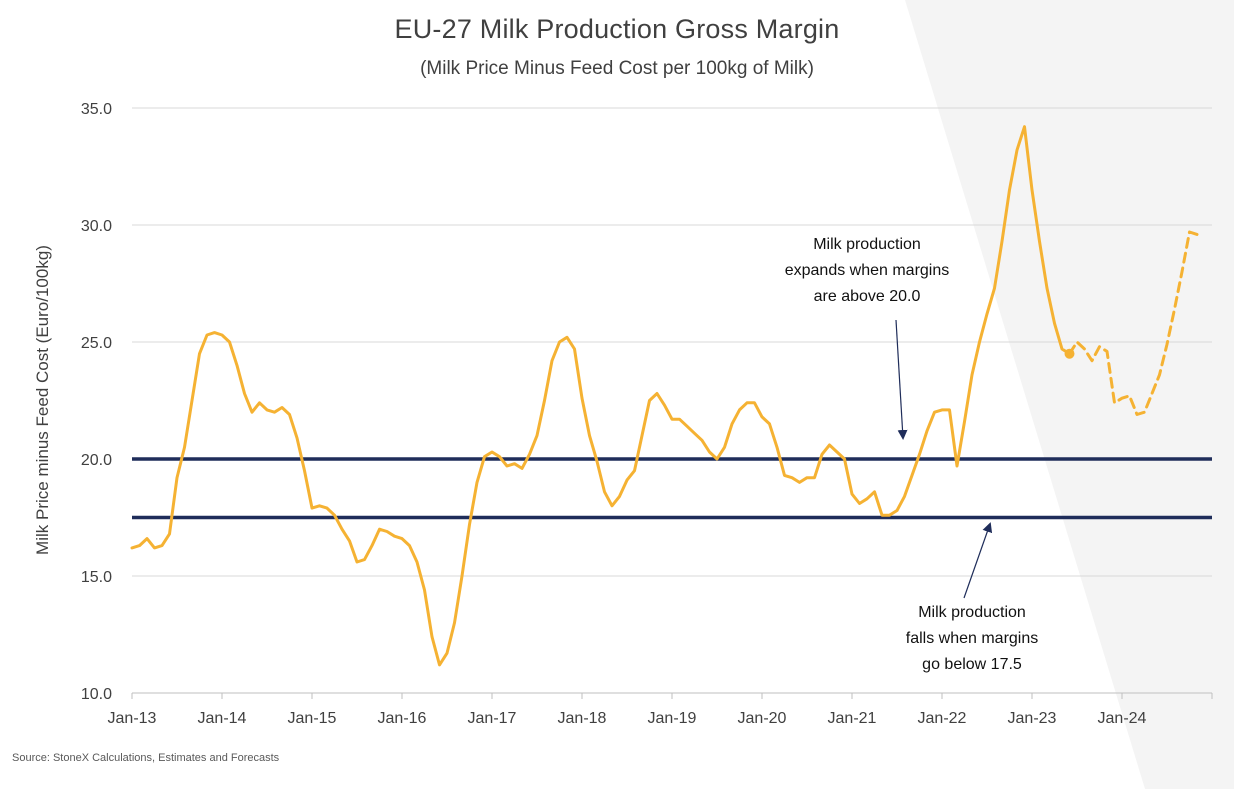  What do you see at coordinates (972, 664) in the screenshot?
I see `annotation-text-line: go below 17.5` at bounding box center [972, 664].